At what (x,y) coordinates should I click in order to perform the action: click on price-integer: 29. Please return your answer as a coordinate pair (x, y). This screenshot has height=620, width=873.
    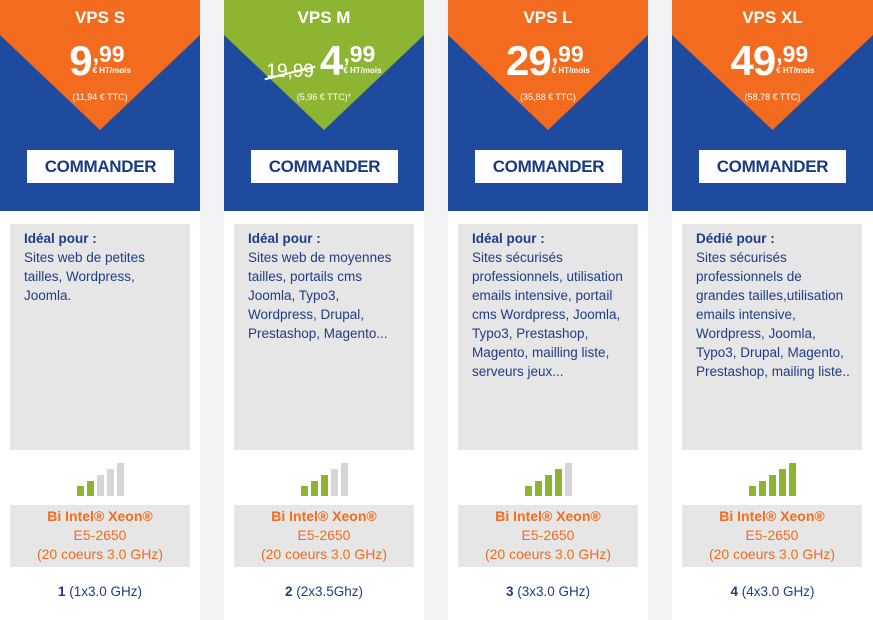
    Looking at the image, I should click on (529, 60).